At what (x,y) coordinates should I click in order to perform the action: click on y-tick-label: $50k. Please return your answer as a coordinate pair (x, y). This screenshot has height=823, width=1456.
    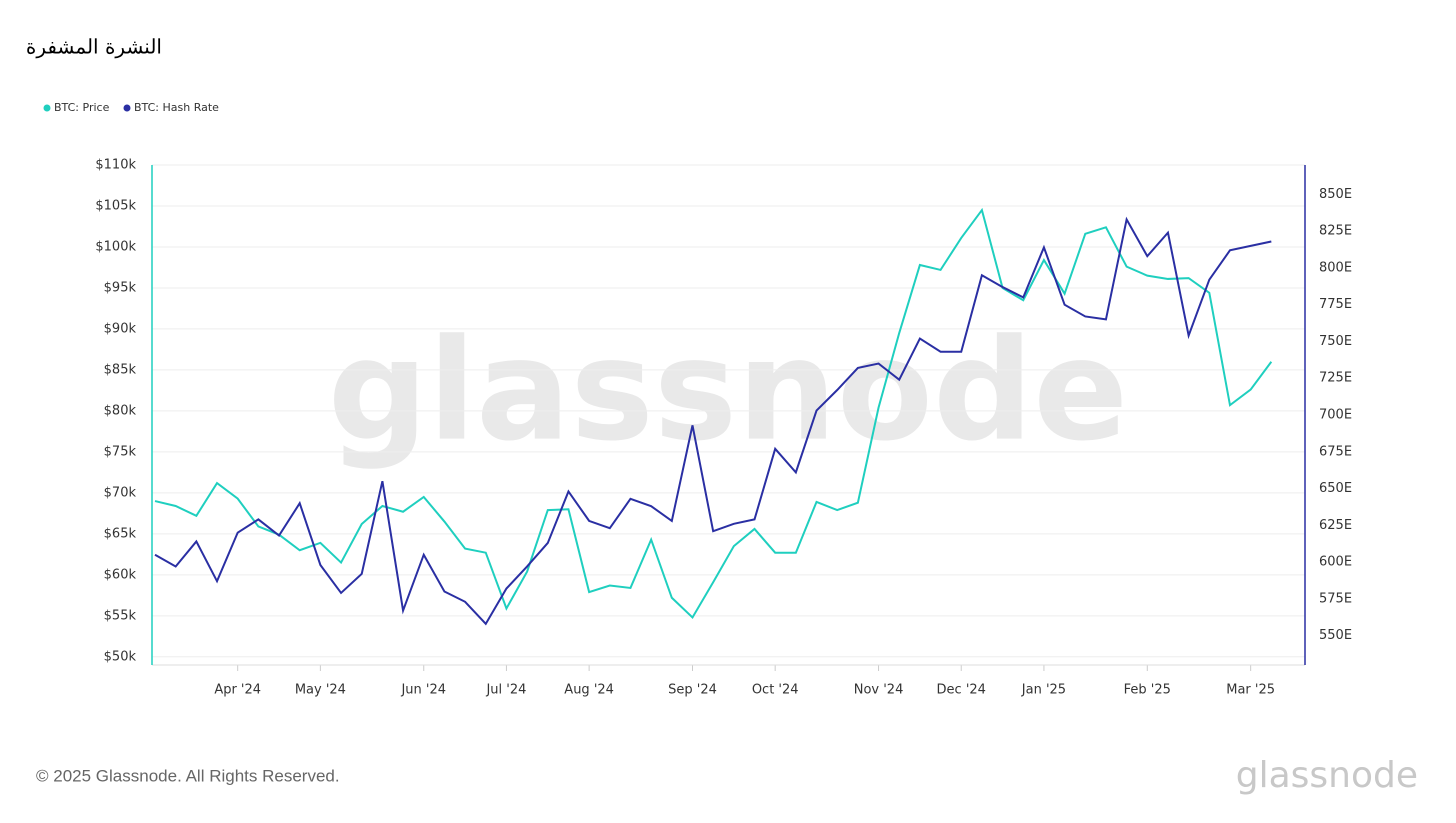
    Looking at the image, I should click on (120, 656).